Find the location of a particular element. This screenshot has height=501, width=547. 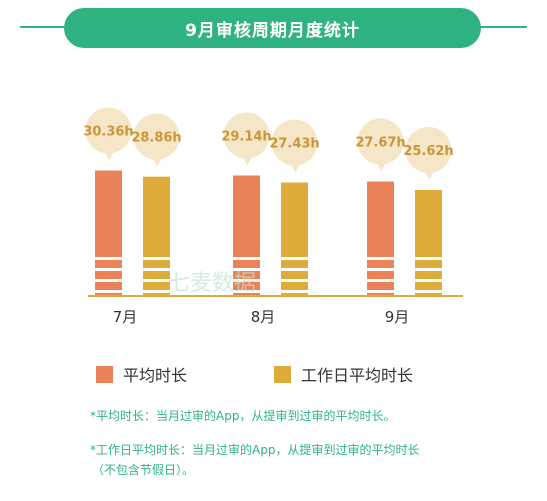

chart-title: 9月审核周期月度统计 is located at coordinates (272, 28).